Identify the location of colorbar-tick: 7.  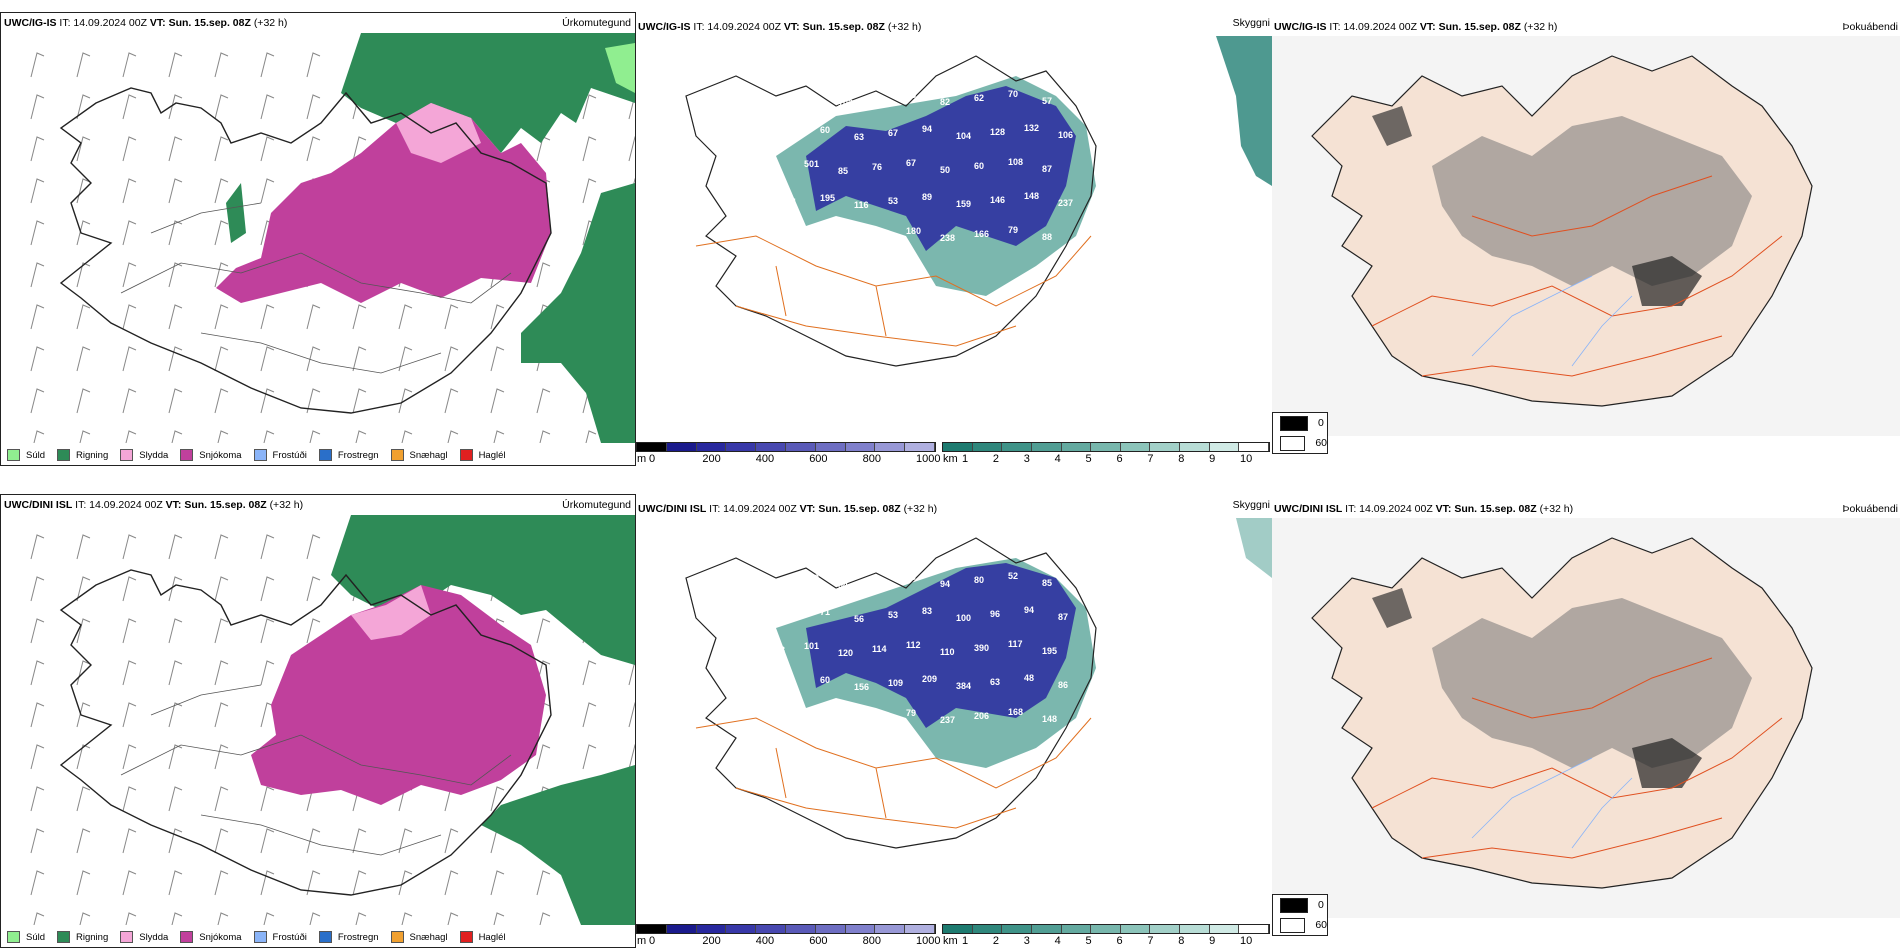
(1150, 941).